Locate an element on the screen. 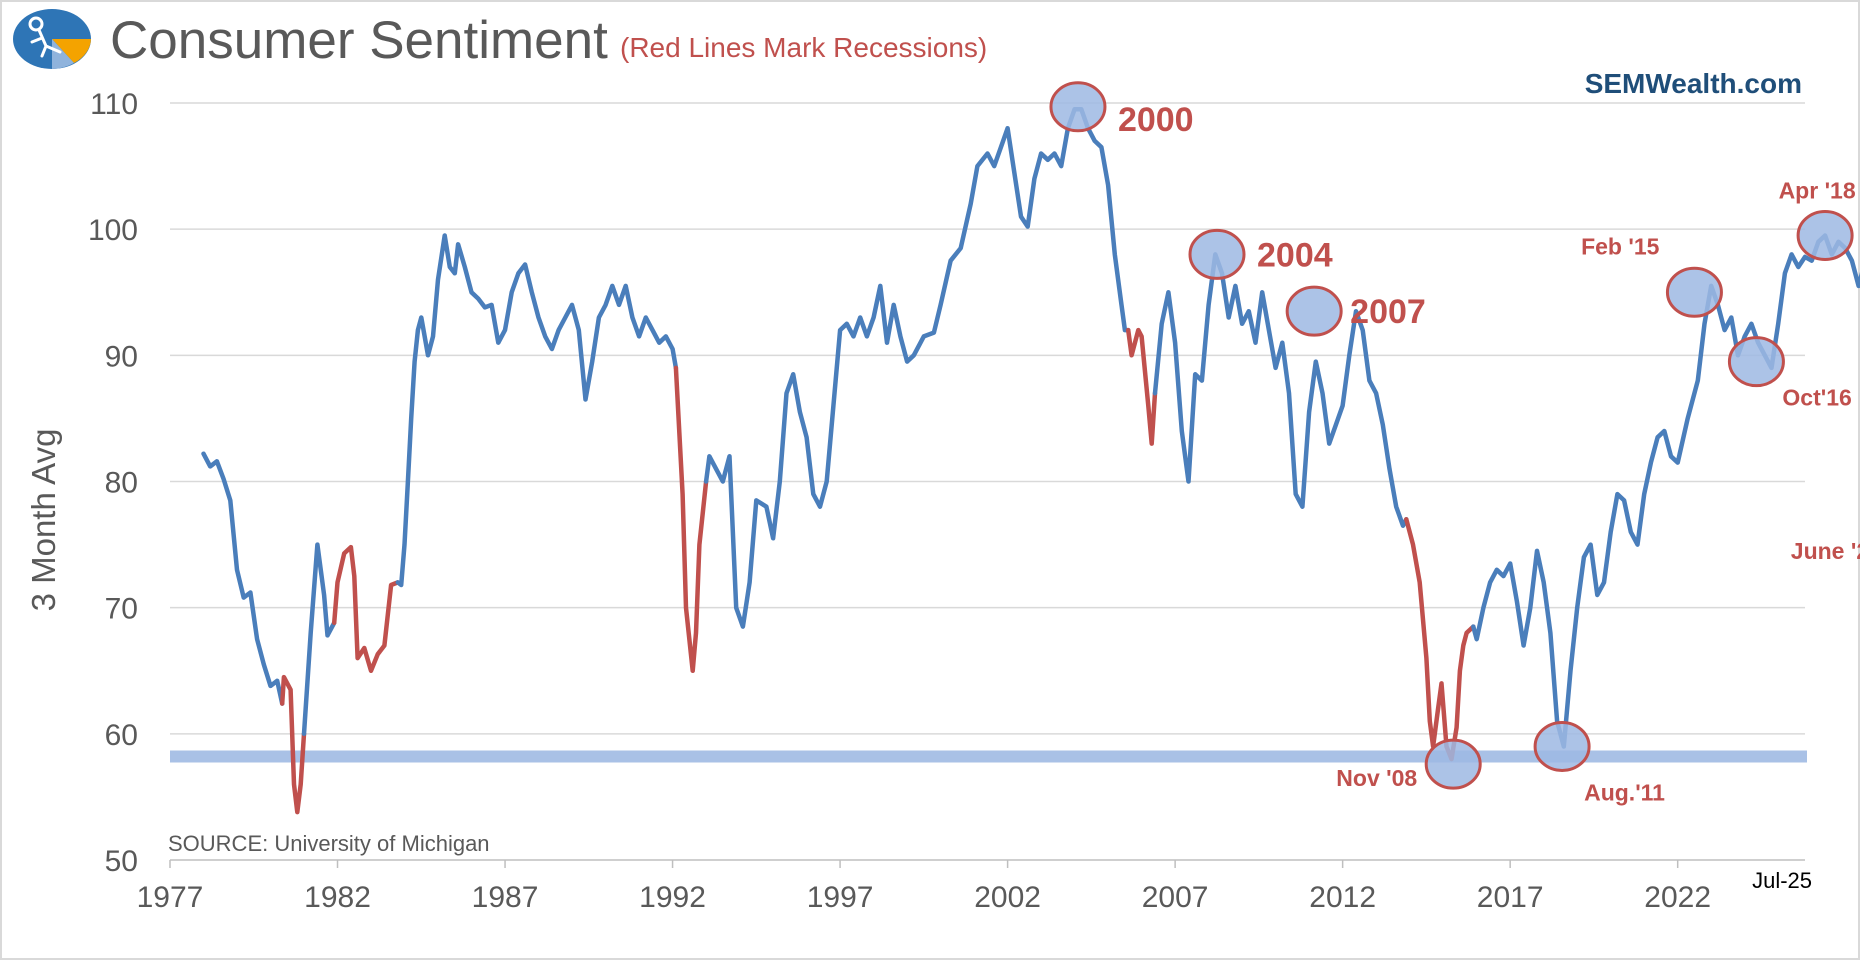 Image resolution: width=1860 pixels, height=960 pixels. annotation-label: Aug.'11 is located at coordinates (1624, 792).